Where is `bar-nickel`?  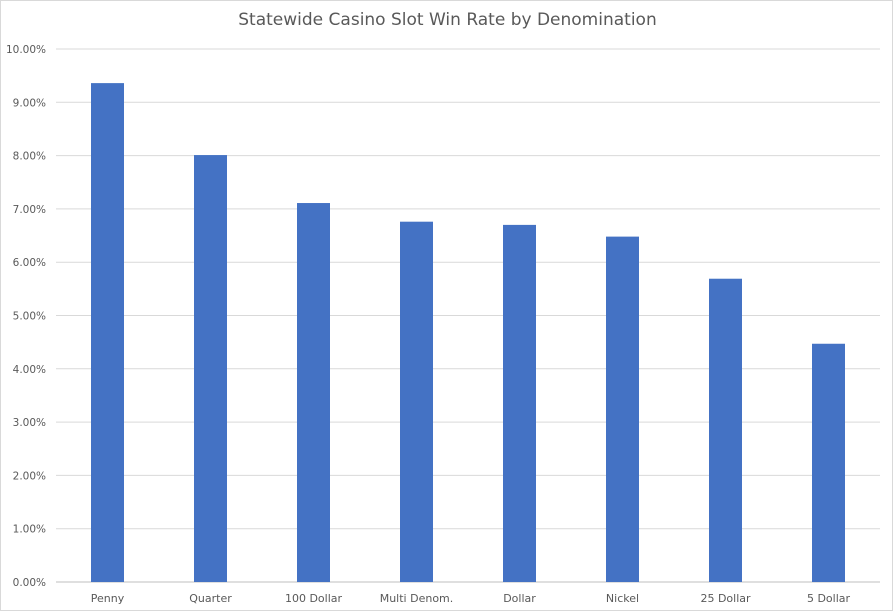 bar-nickel is located at coordinates (622, 409).